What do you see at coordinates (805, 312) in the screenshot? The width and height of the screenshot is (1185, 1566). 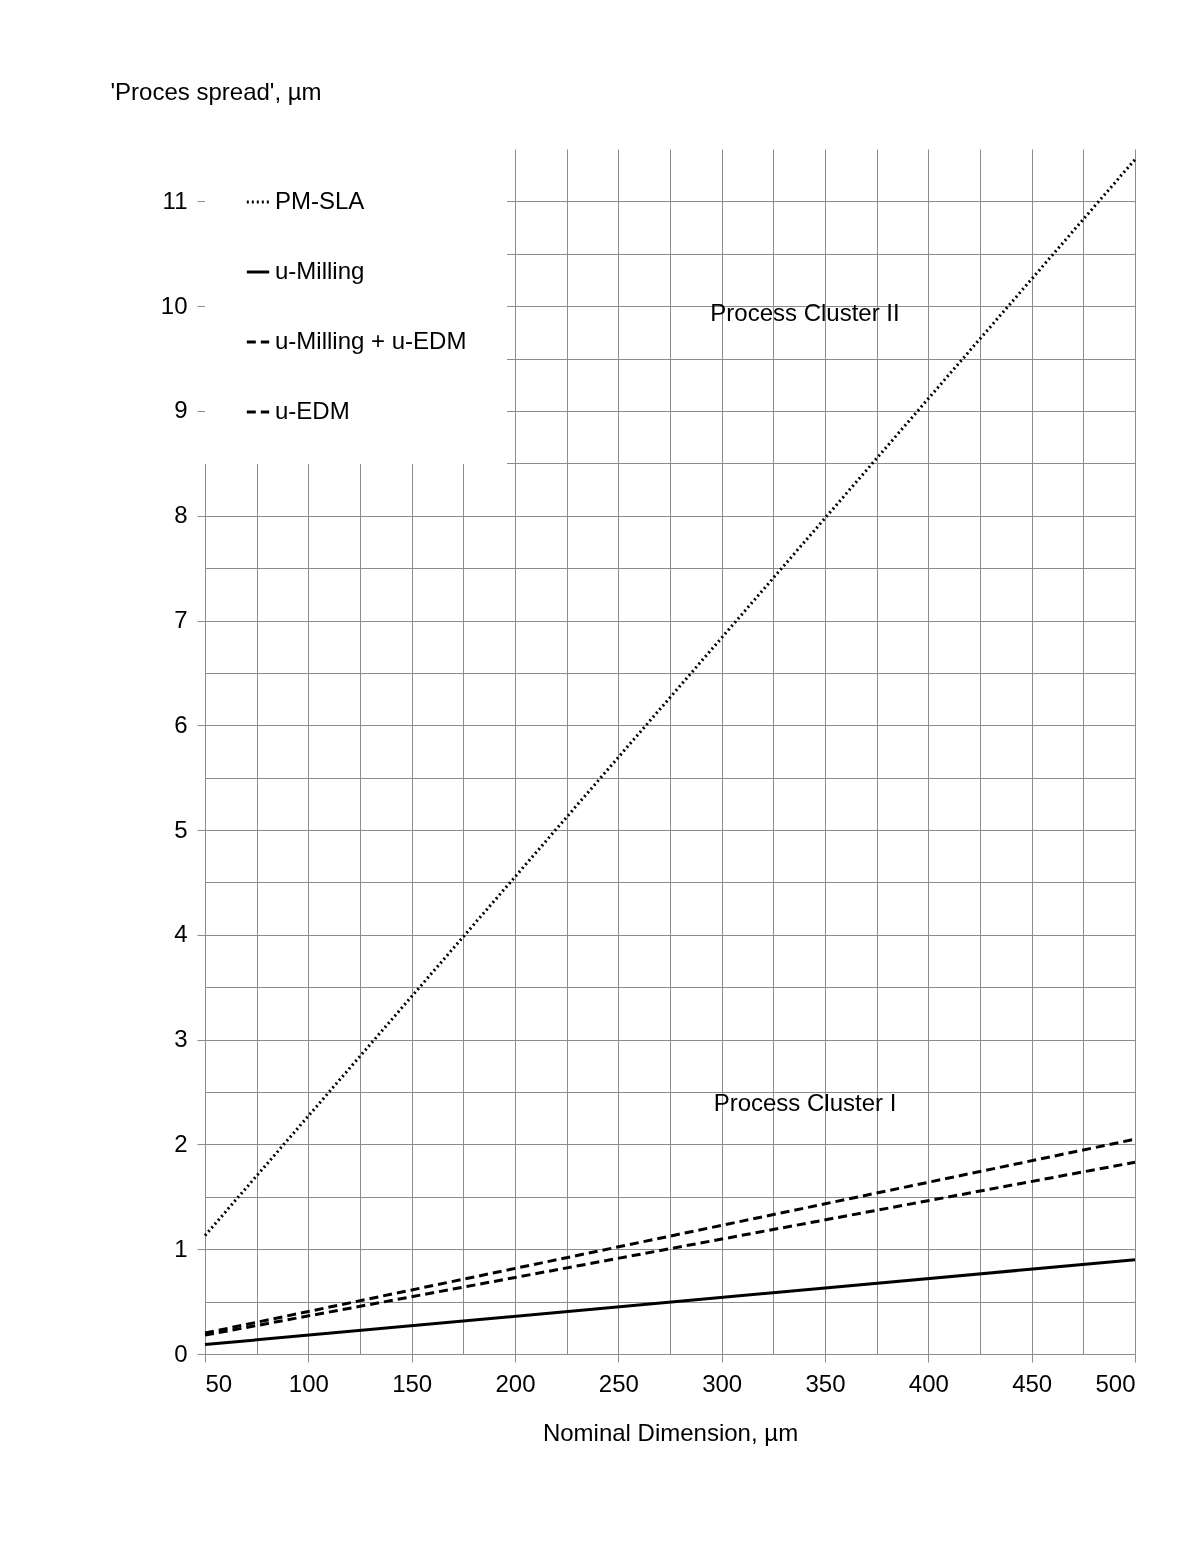 I see `annotation: Process Cluster II` at bounding box center [805, 312].